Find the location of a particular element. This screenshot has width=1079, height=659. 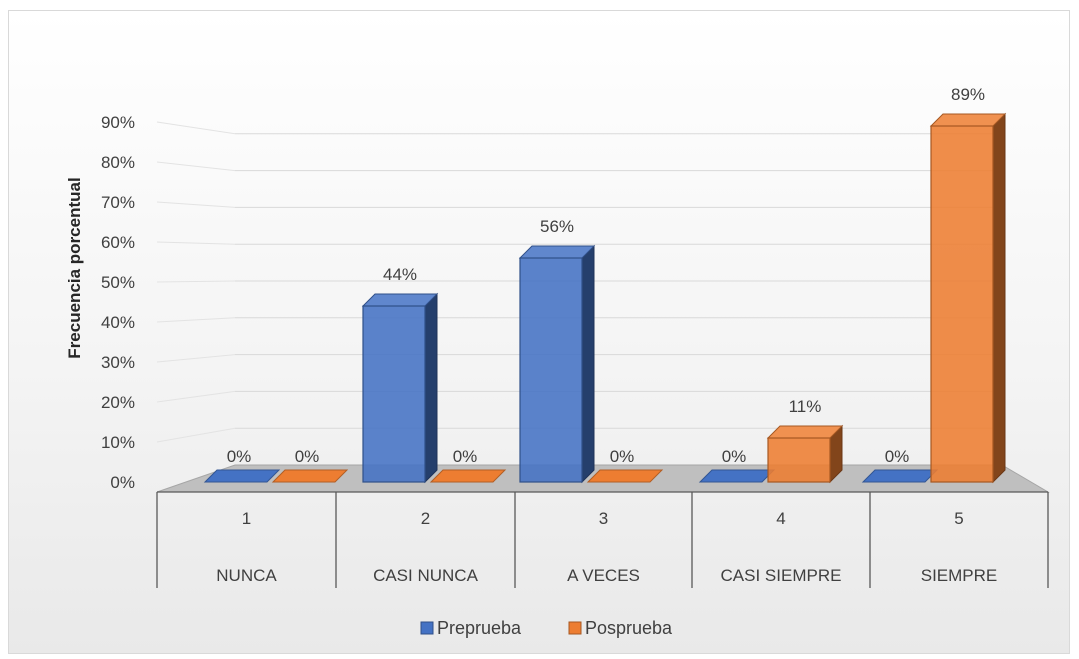

data-label: 11% is located at coordinates (805, 406).